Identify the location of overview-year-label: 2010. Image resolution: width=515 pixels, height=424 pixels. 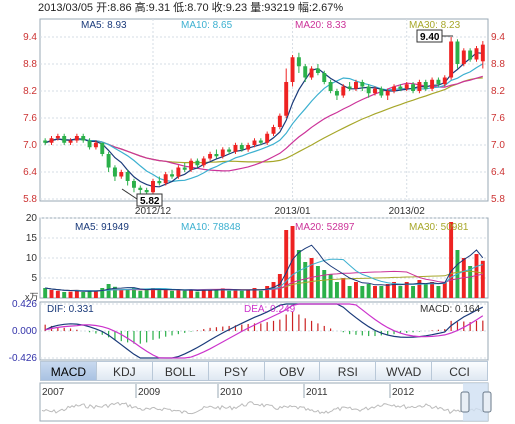
(231, 392).